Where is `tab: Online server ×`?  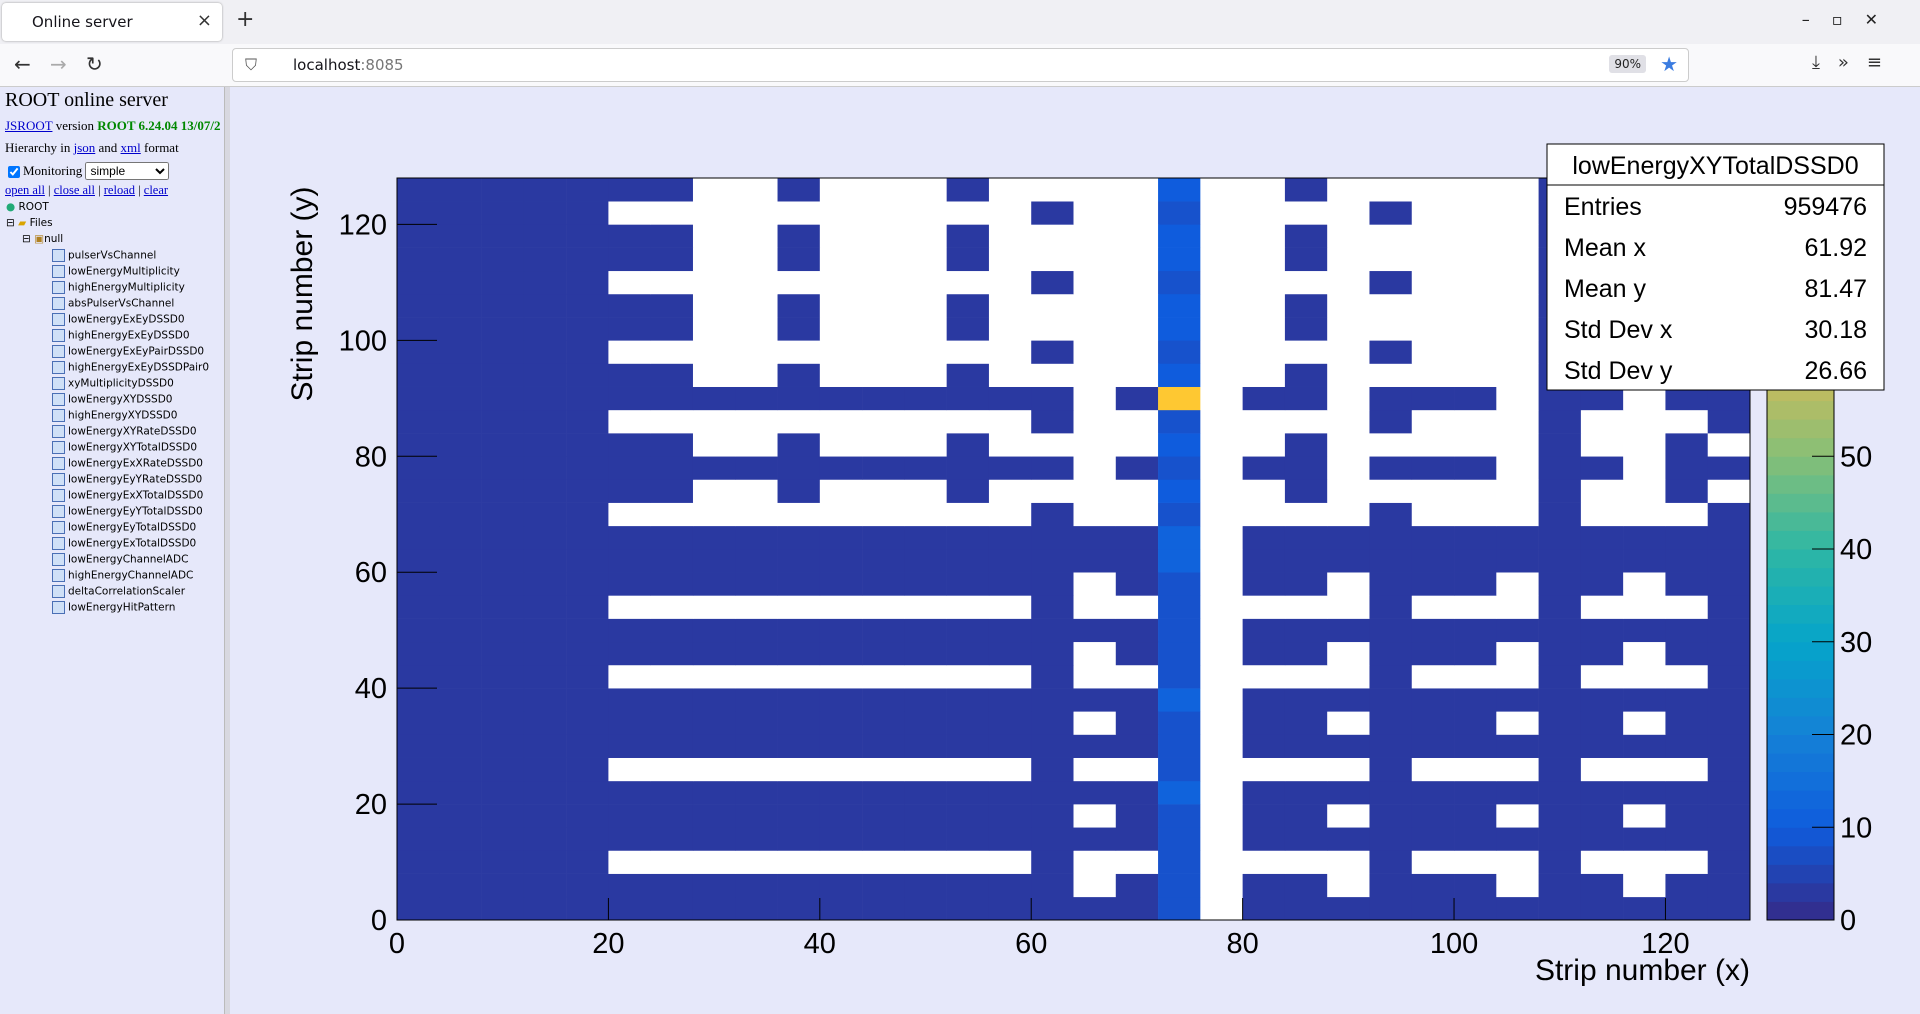 tab: Online server × is located at coordinates (112, 22).